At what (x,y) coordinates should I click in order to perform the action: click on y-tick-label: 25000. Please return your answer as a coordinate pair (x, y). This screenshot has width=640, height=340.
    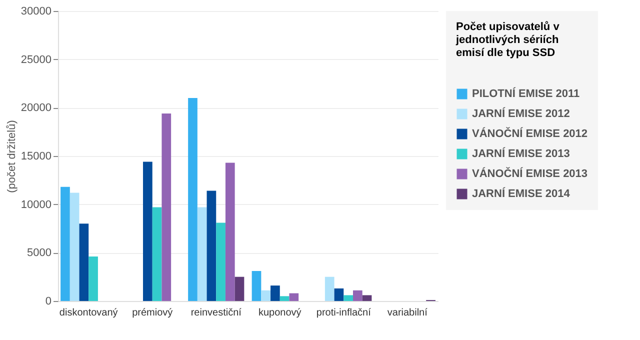
    Looking at the image, I should click on (36, 60).